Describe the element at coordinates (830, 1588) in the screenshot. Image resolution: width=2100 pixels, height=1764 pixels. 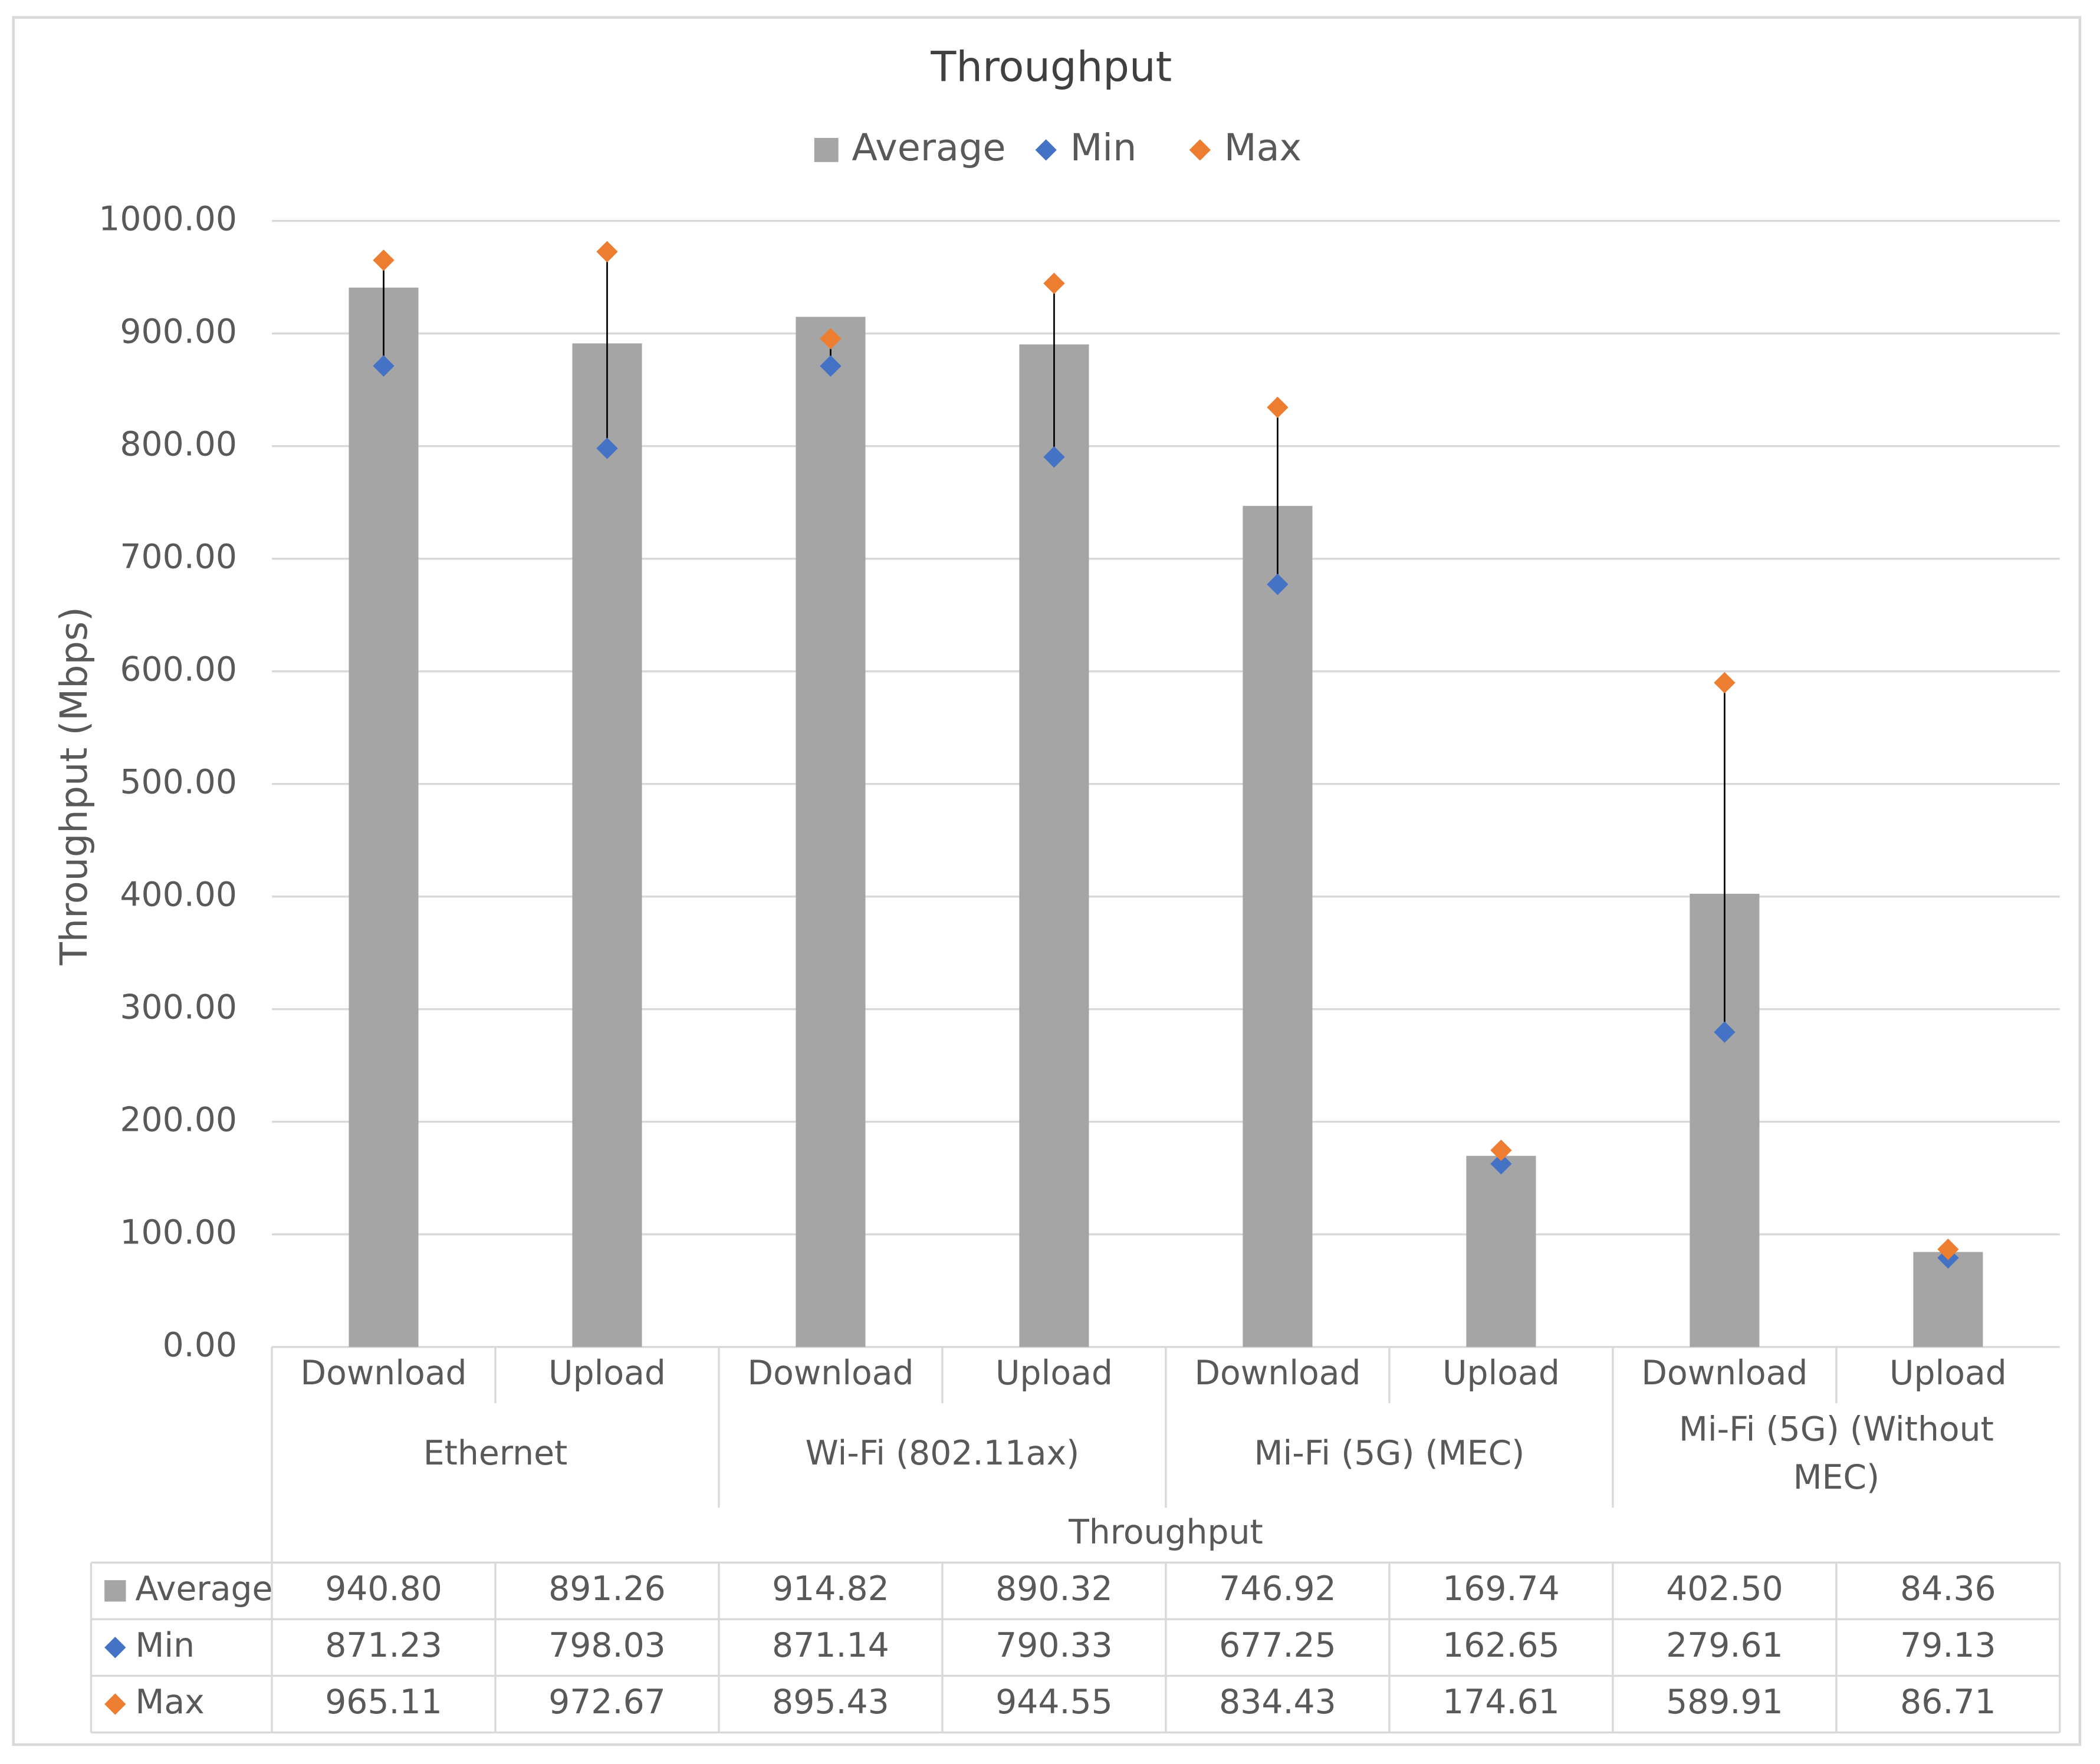
I see `table-cell-value: 914.82` at that location.